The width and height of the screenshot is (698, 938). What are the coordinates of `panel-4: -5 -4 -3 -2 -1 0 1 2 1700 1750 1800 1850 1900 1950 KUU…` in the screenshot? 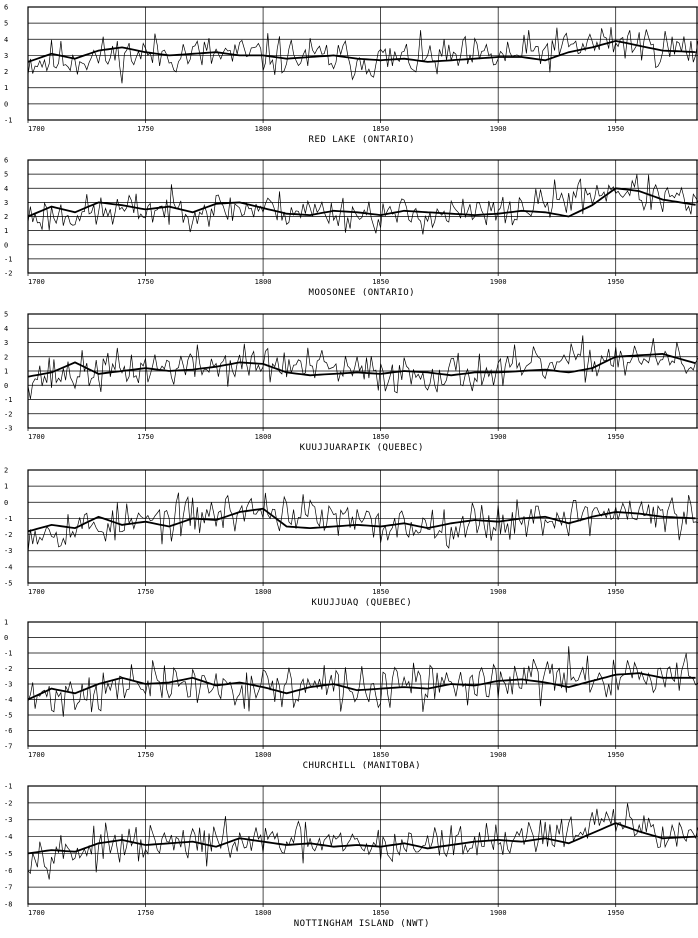 It's located at (351, 537).